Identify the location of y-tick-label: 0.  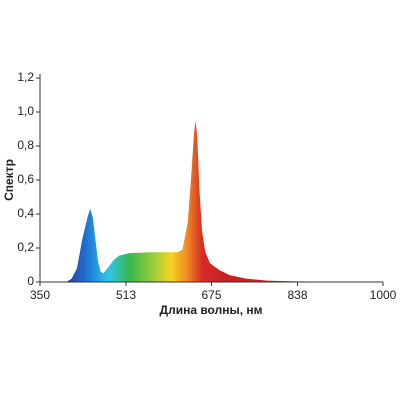
(30, 281).